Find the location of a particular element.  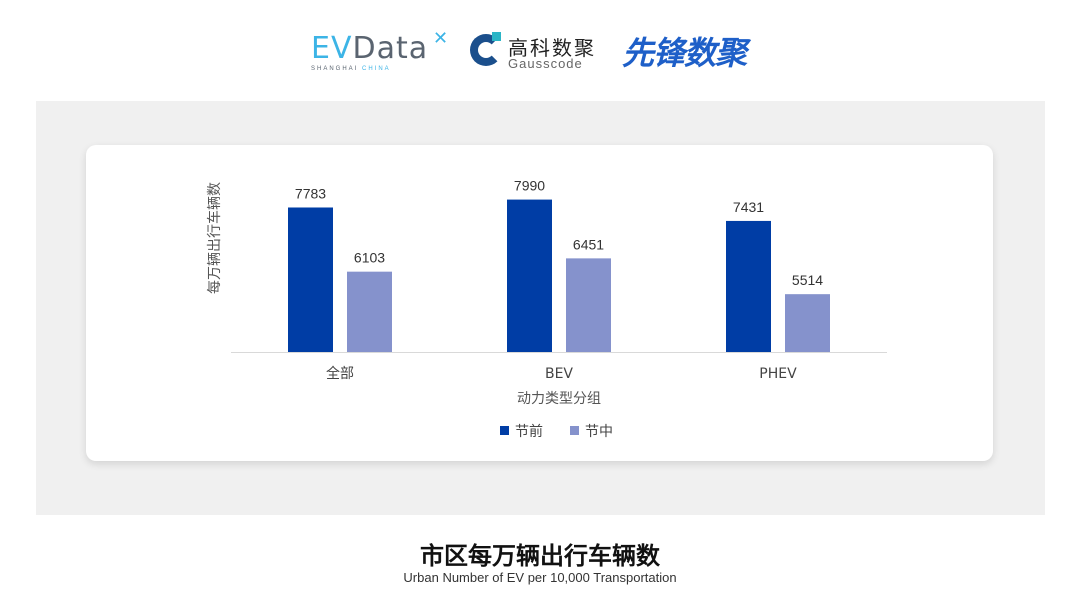

bar-BEV-节中 is located at coordinates (588, 305).